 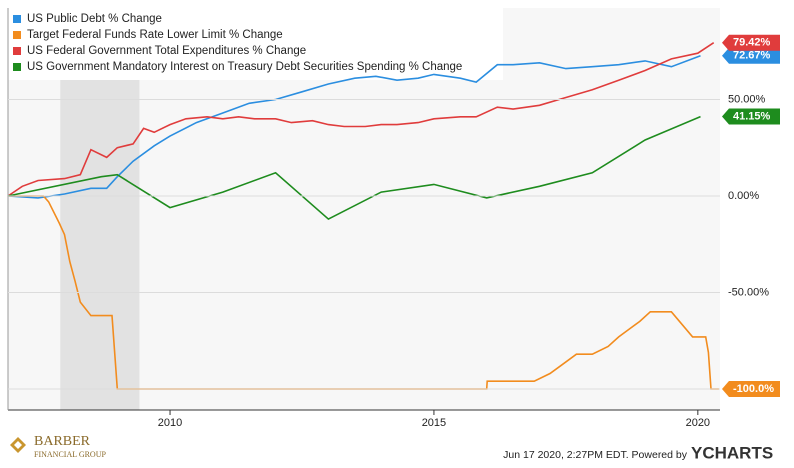 I want to click on brand: YCHARTS, so click(x=732, y=452).